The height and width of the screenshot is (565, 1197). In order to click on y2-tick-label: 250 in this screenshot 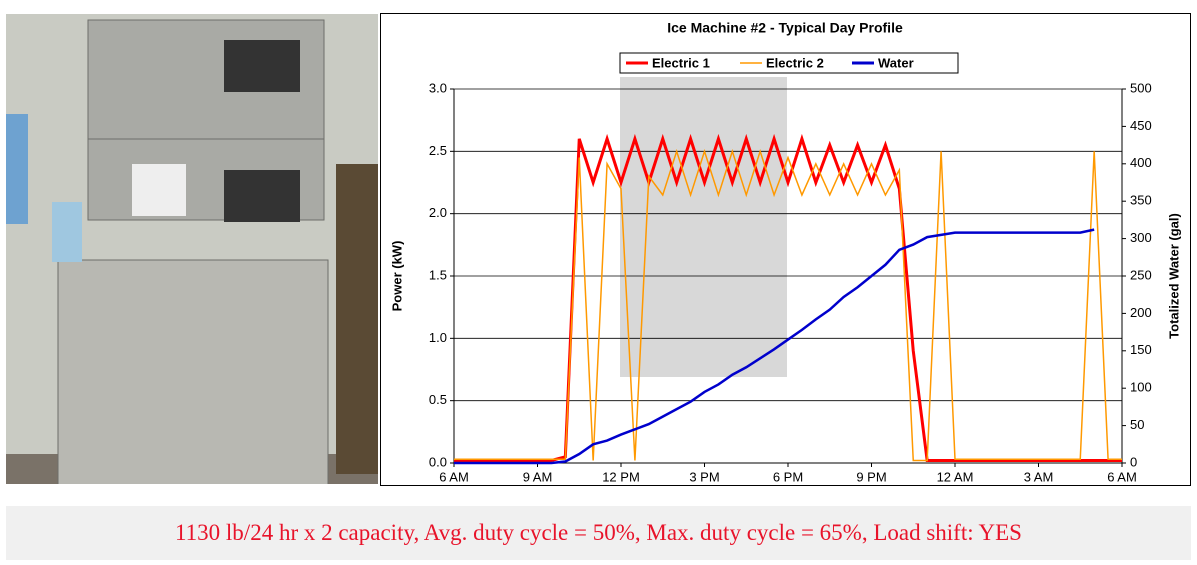, I will do `click(1141, 274)`.